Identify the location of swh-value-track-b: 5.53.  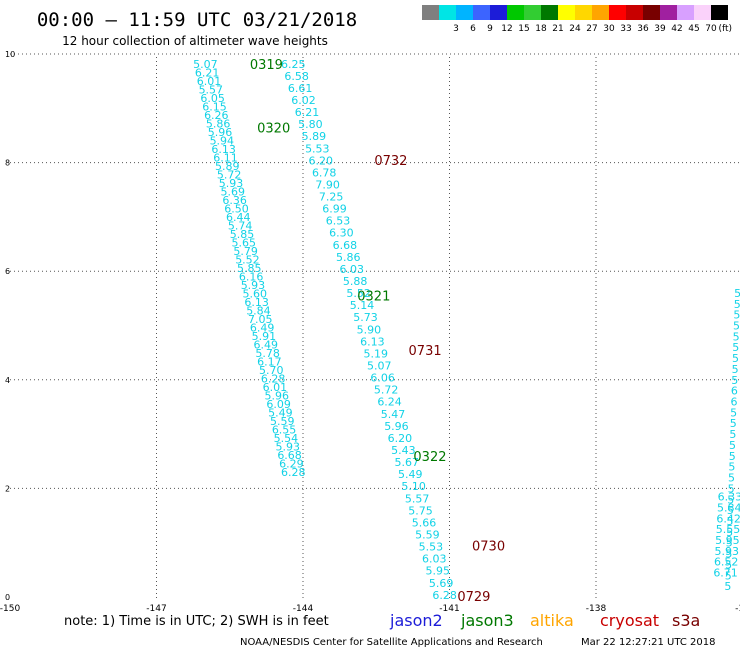
(317, 148).